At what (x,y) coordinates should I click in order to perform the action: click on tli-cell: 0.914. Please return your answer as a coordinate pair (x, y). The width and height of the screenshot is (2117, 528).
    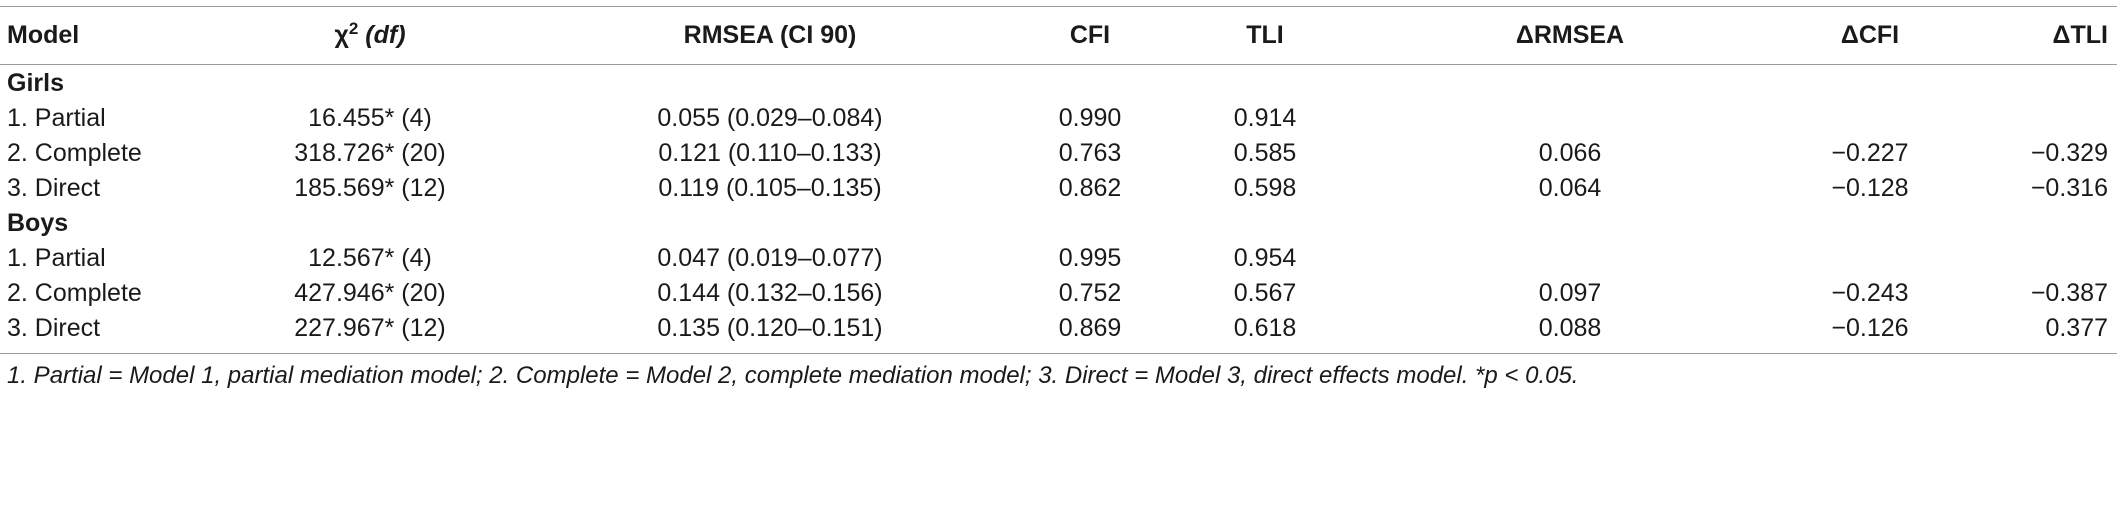
    Looking at the image, I should click on (1265, 118).